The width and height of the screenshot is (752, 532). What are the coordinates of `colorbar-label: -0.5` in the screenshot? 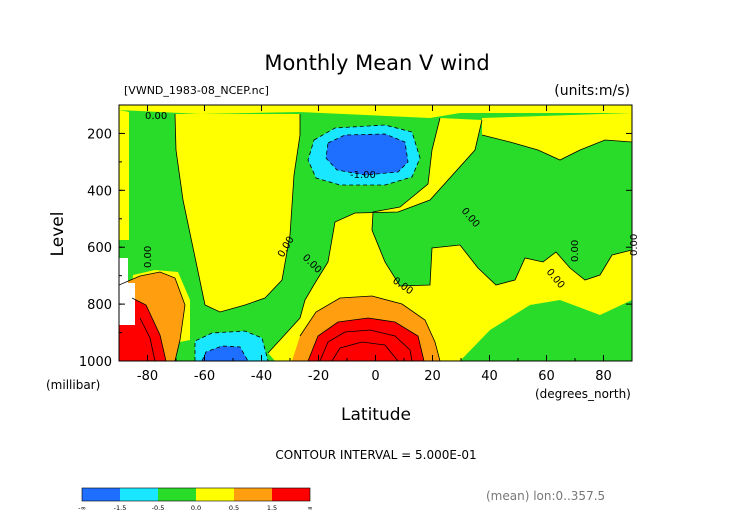 It's located at (158, 508).